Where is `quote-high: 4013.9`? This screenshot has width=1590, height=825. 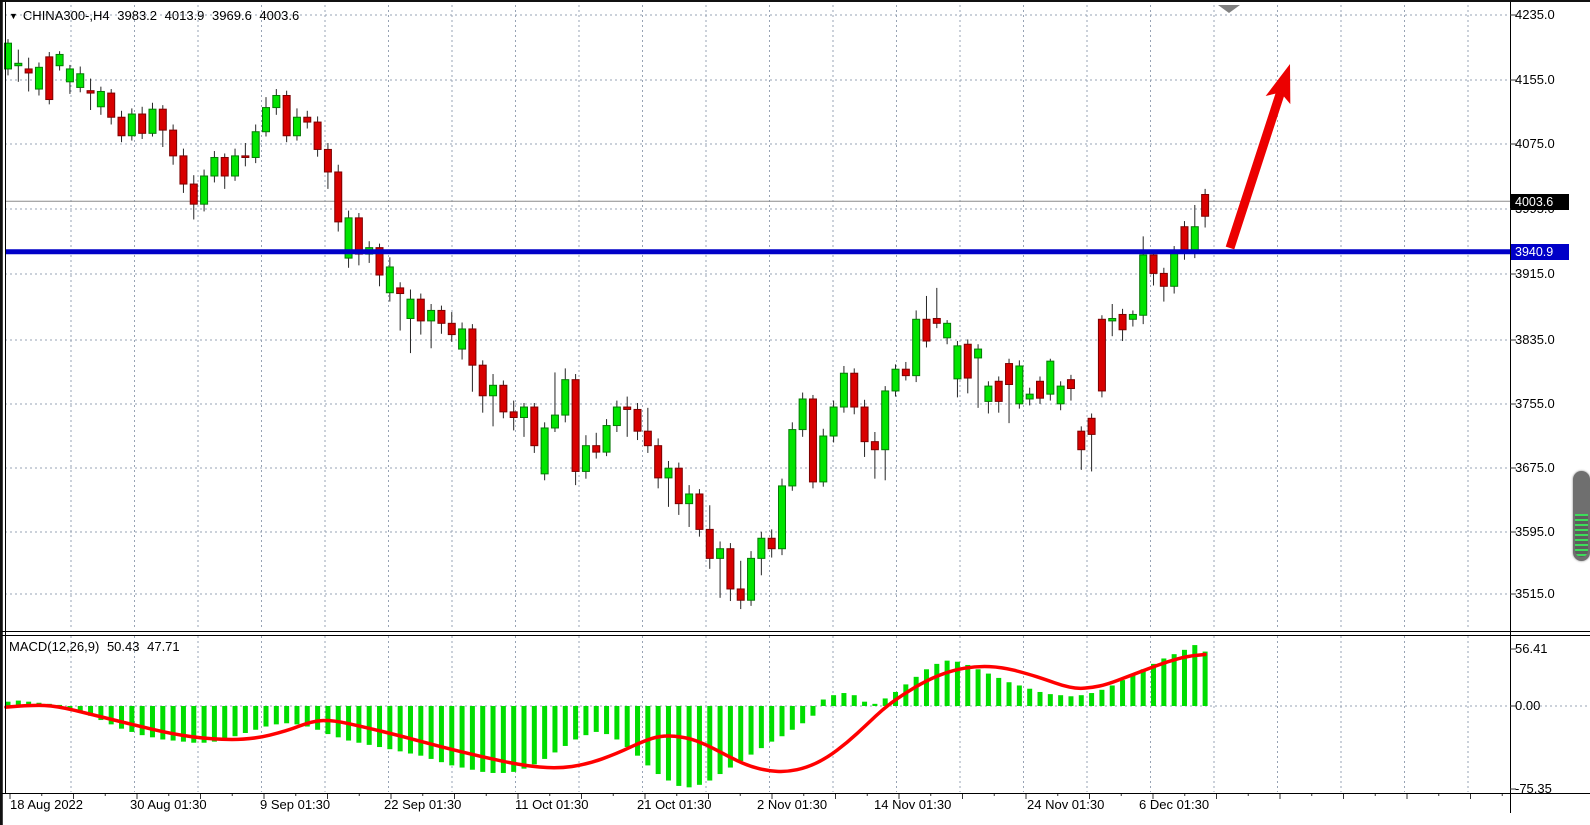 quote-high: 4013.9 is located at coordinates (184, 15).